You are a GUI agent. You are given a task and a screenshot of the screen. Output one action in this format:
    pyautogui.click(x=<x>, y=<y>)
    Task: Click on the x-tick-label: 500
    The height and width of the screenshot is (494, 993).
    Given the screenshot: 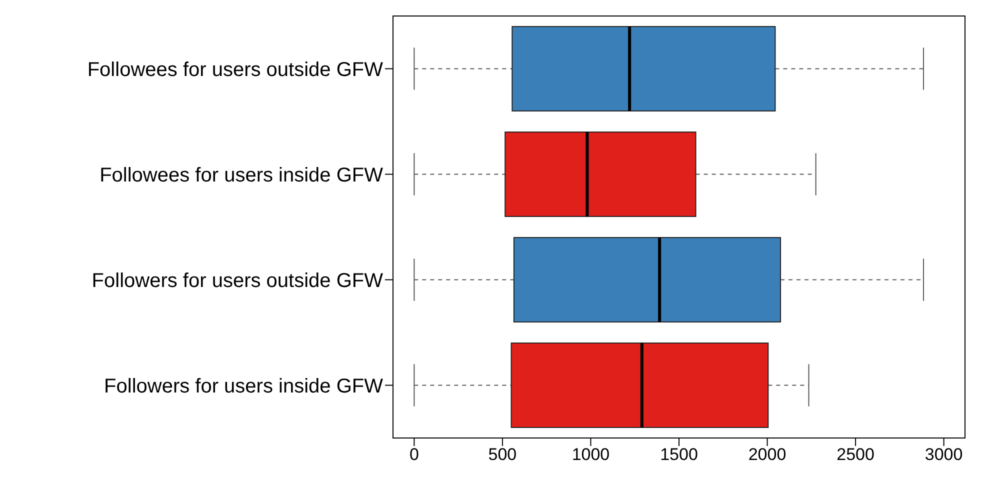 What is the action you would take?
    pyautogui.click(x=502, y=454)
    